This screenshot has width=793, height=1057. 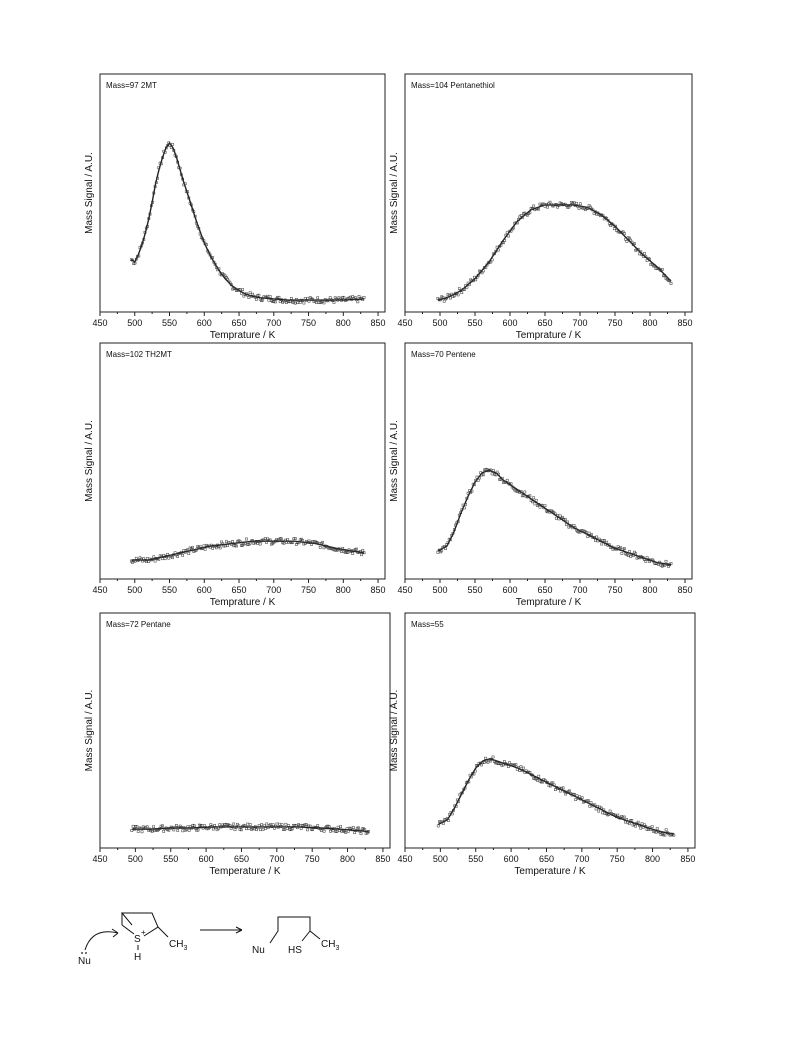 What do you see at coordinates (330, 945) in the screenshot?
I see `product-methyl: CH3` at bounding box center [330, 945].